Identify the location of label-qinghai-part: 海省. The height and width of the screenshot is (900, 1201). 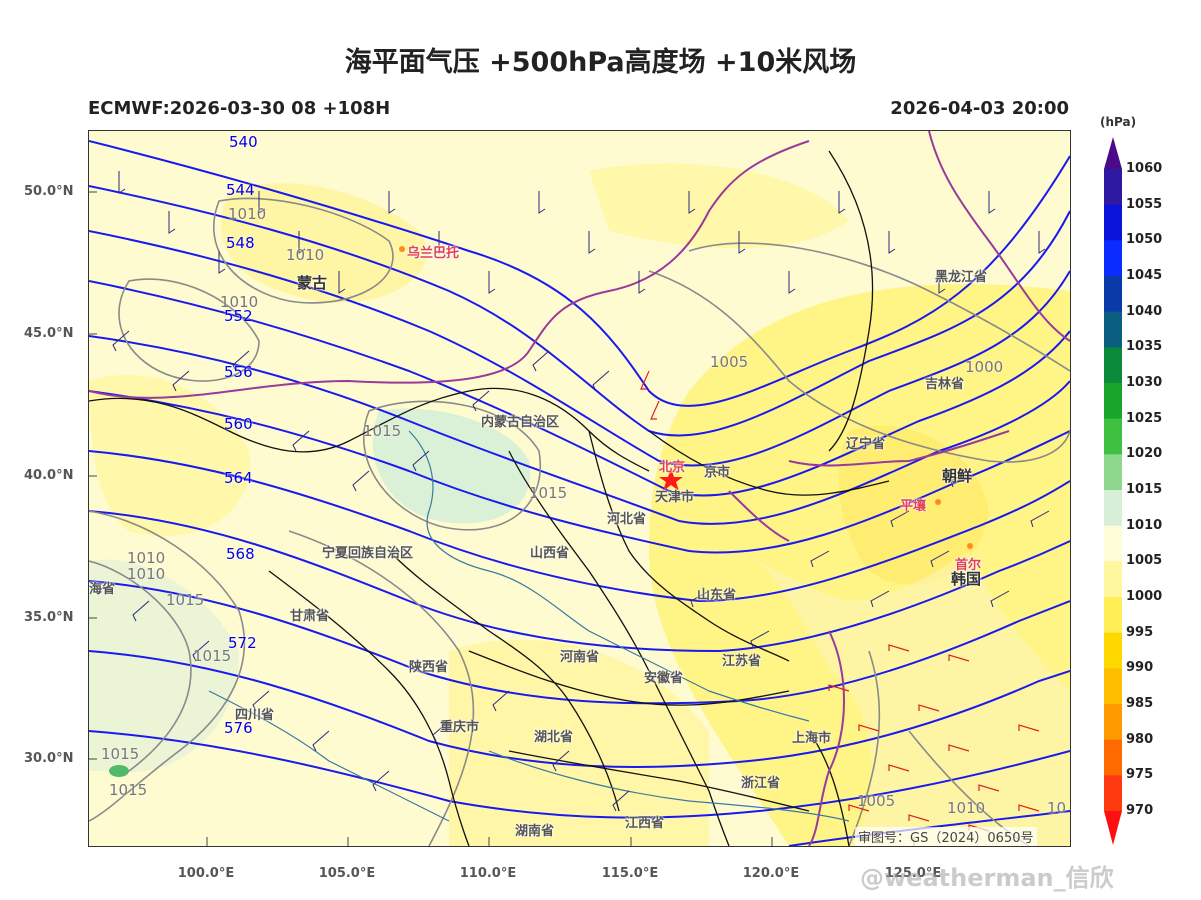
(102, 589).